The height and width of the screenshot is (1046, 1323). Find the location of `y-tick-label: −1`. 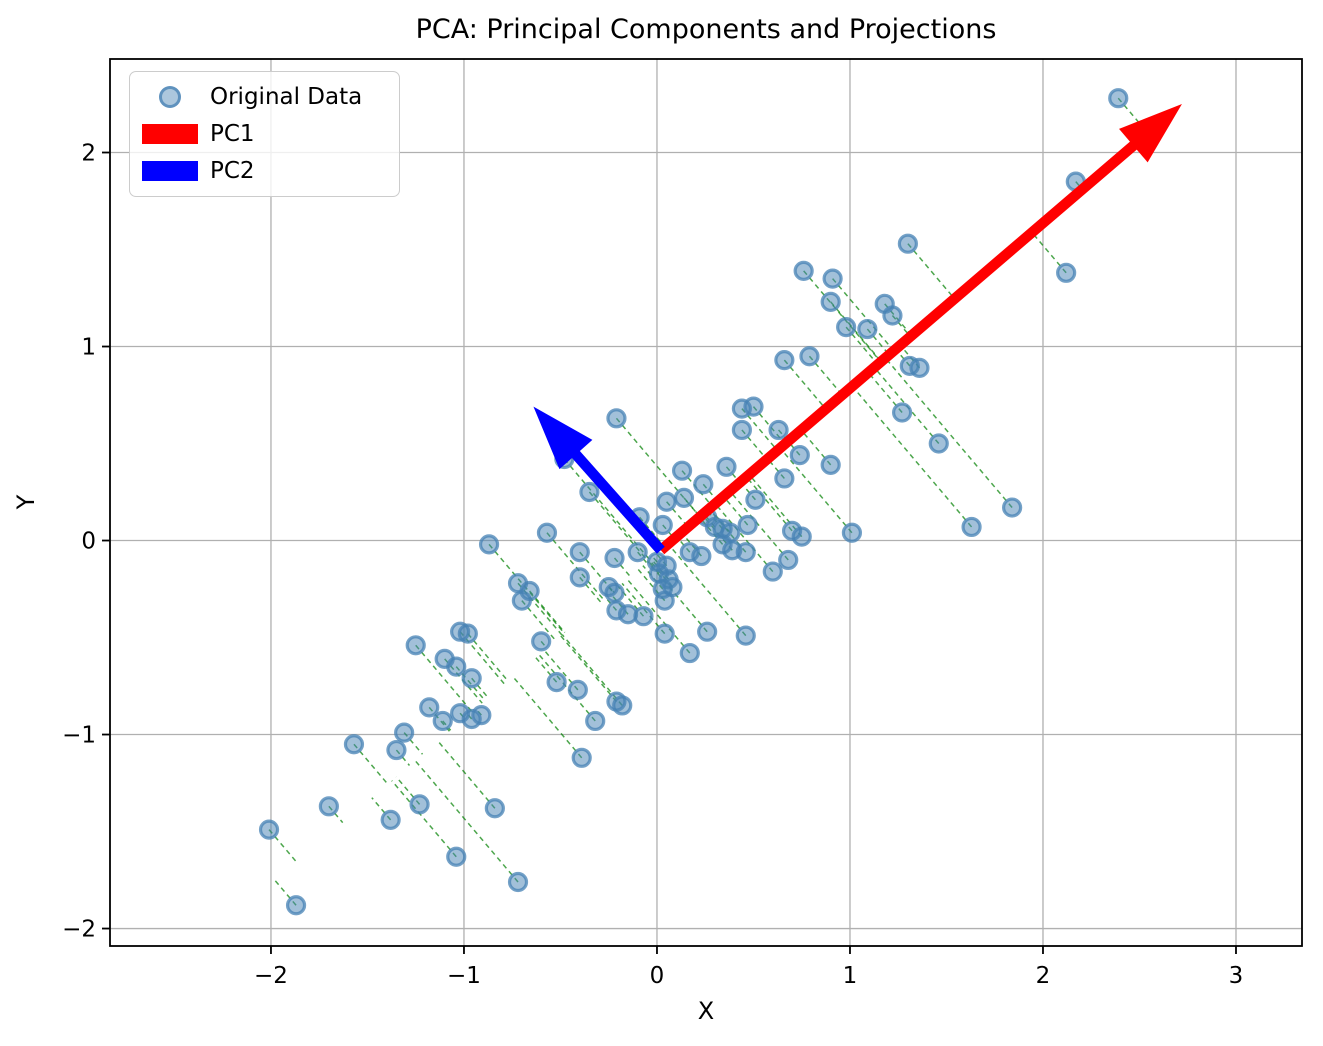

y-tick-label: −1 is located at coordinates (79, 736).